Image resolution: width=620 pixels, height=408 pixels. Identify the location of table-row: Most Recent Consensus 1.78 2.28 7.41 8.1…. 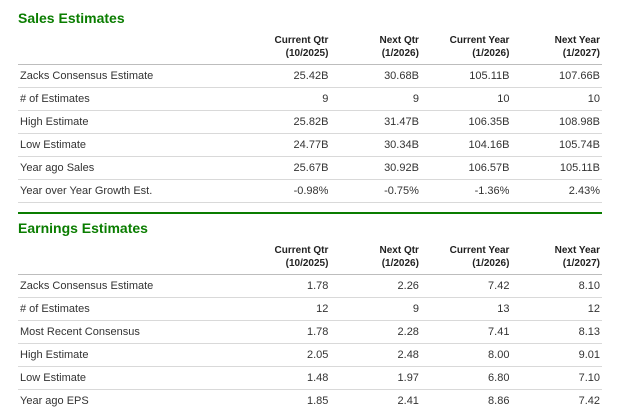
(310, 332).